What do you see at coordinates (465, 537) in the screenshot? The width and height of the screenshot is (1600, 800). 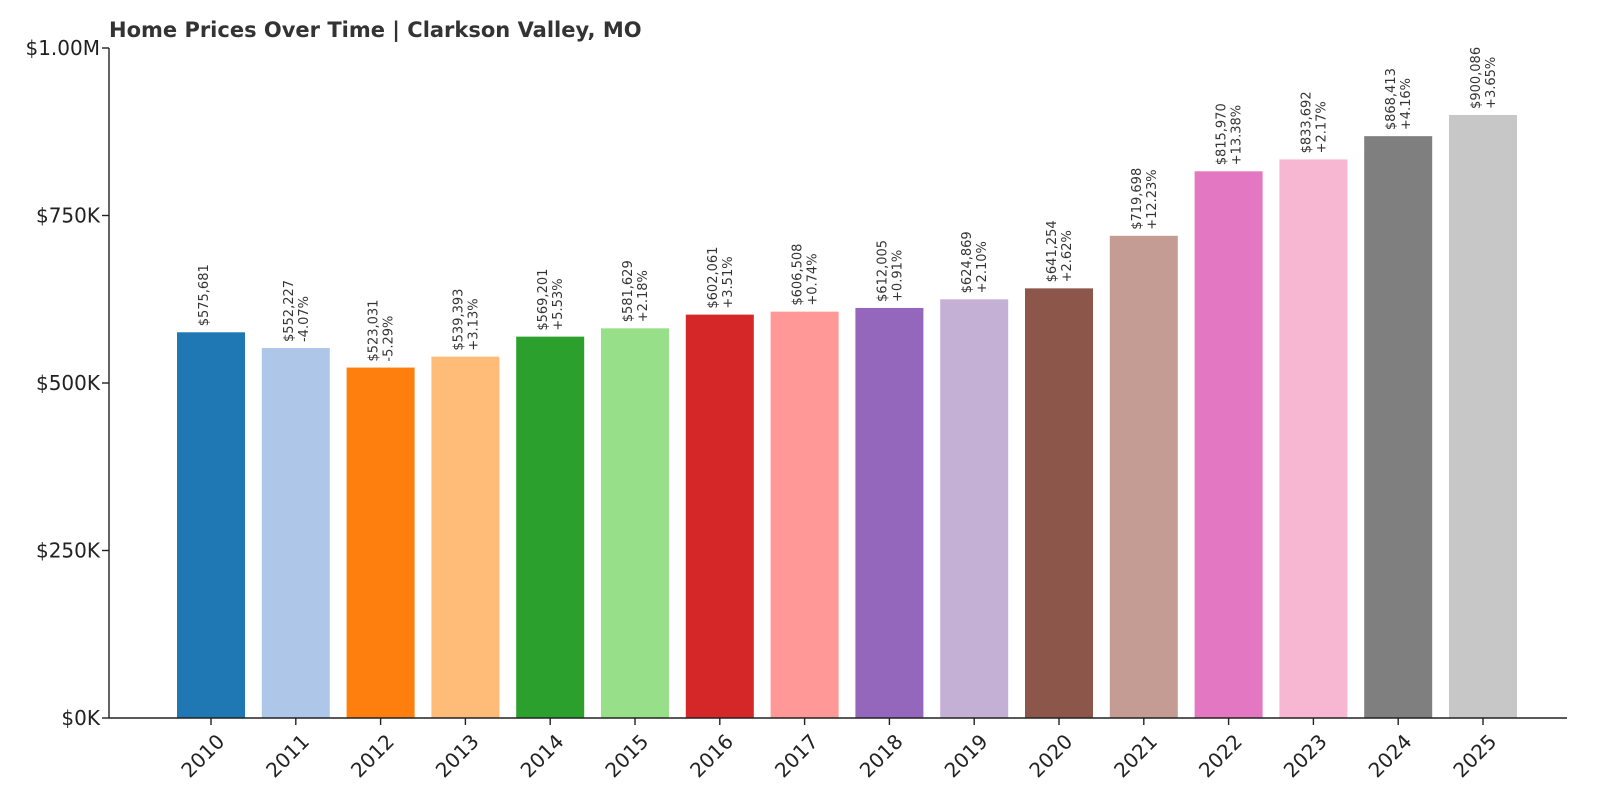 I see `bar-2013` at bounding box center [465, 537].